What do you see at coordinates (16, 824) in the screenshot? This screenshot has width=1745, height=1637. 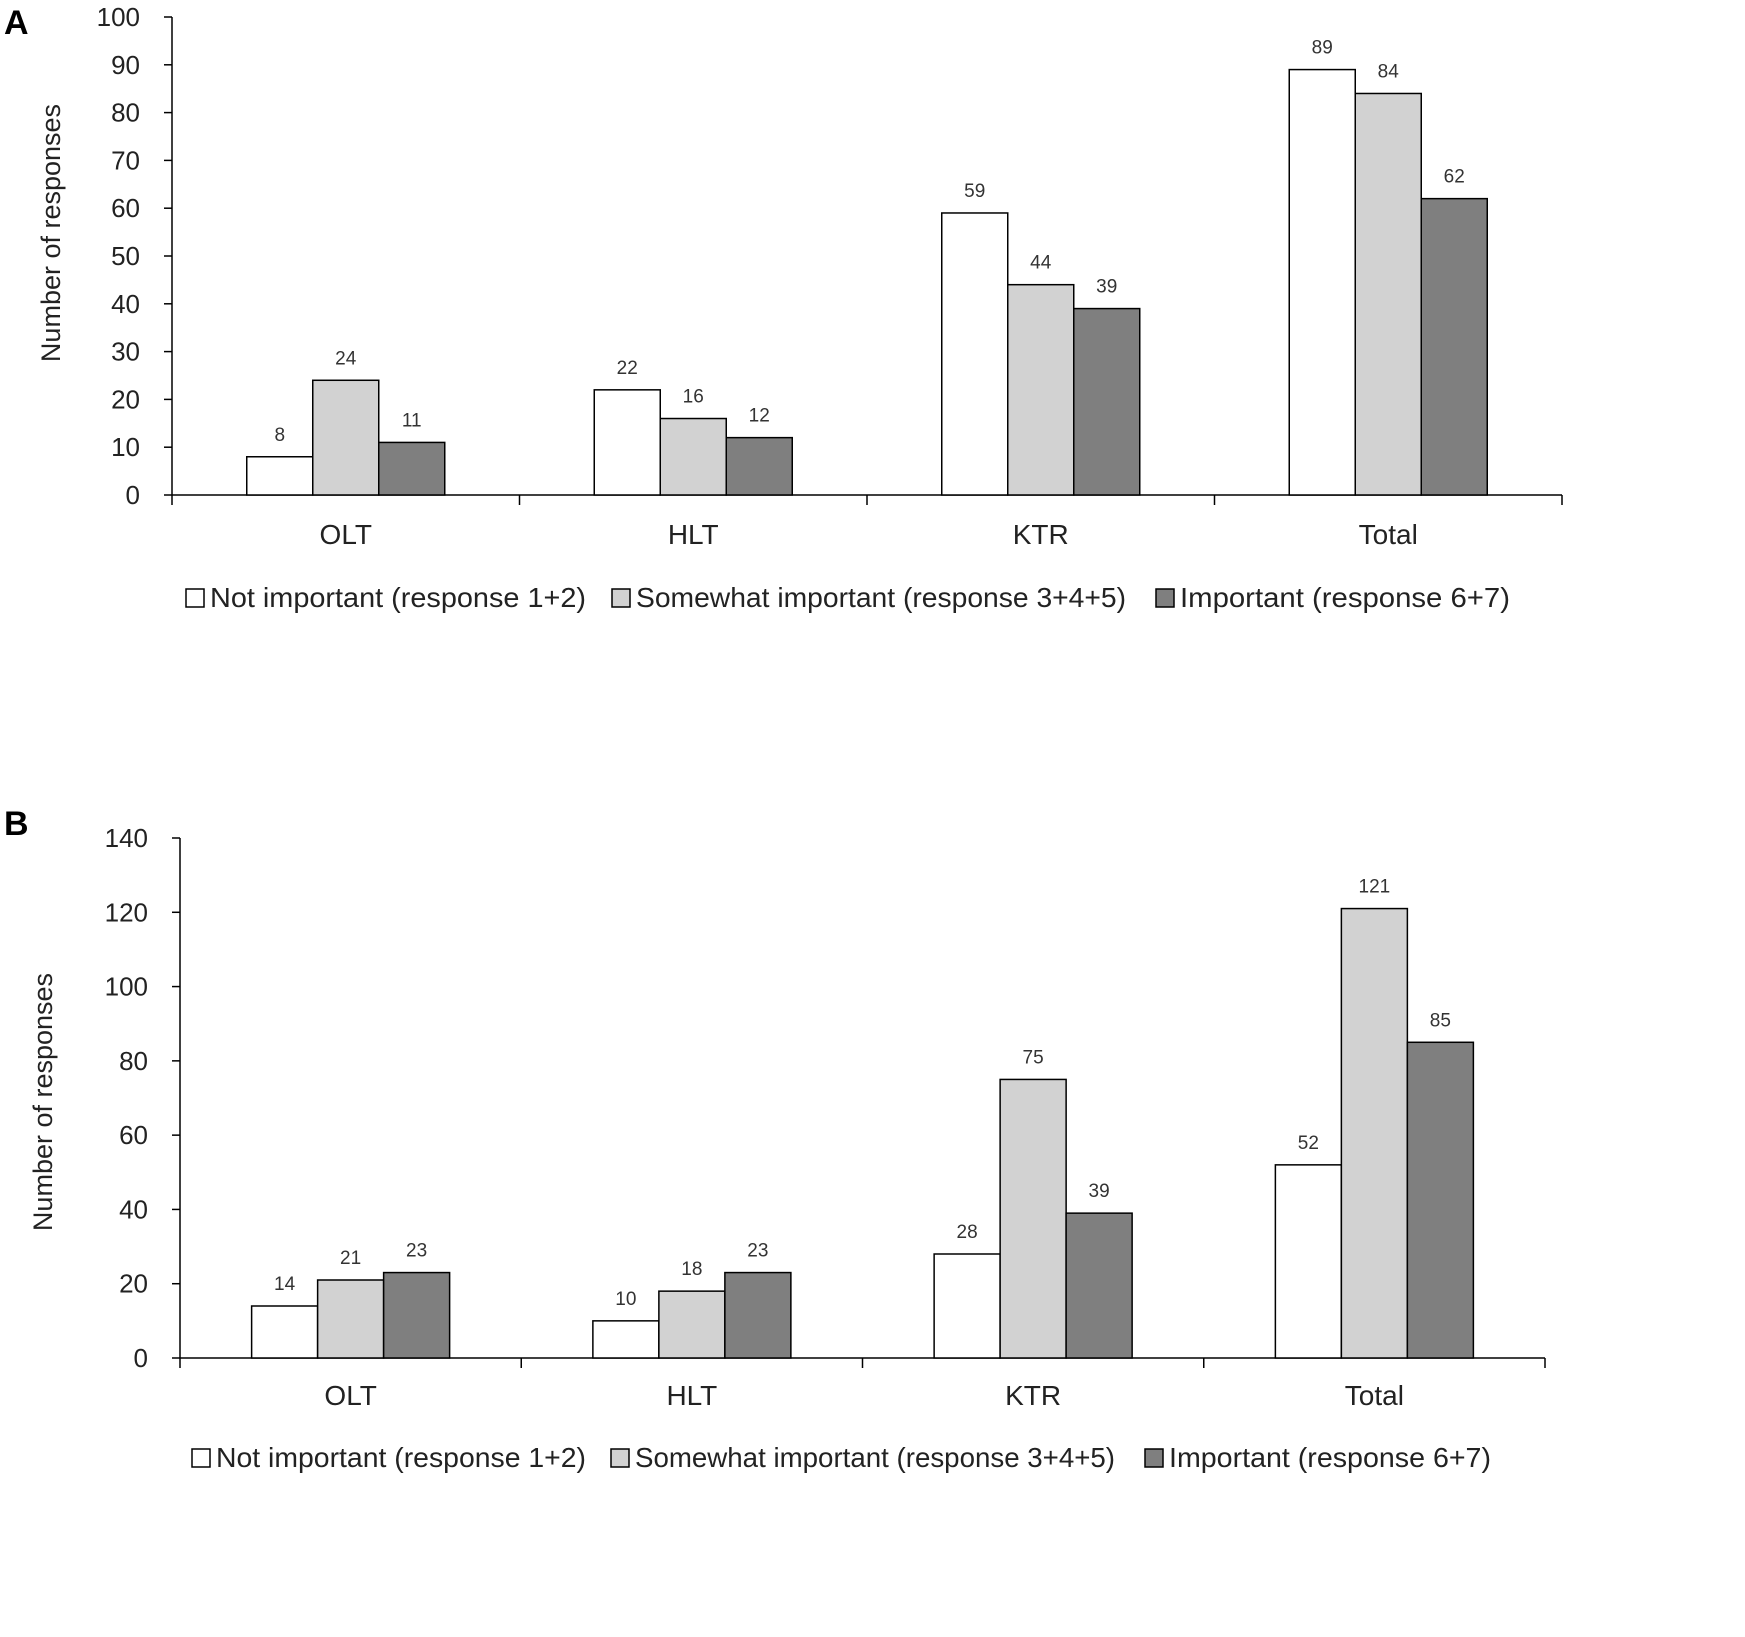 I see `panel-label-b: B` at bounding box center [16, 824].